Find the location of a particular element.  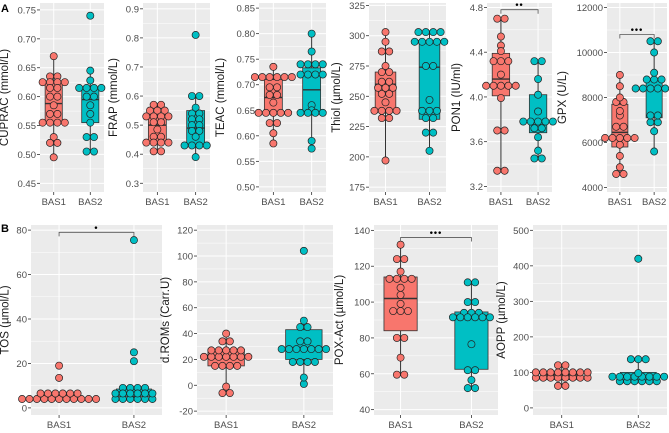

y-tick-label: 140 is located at coordinates (362, 231).